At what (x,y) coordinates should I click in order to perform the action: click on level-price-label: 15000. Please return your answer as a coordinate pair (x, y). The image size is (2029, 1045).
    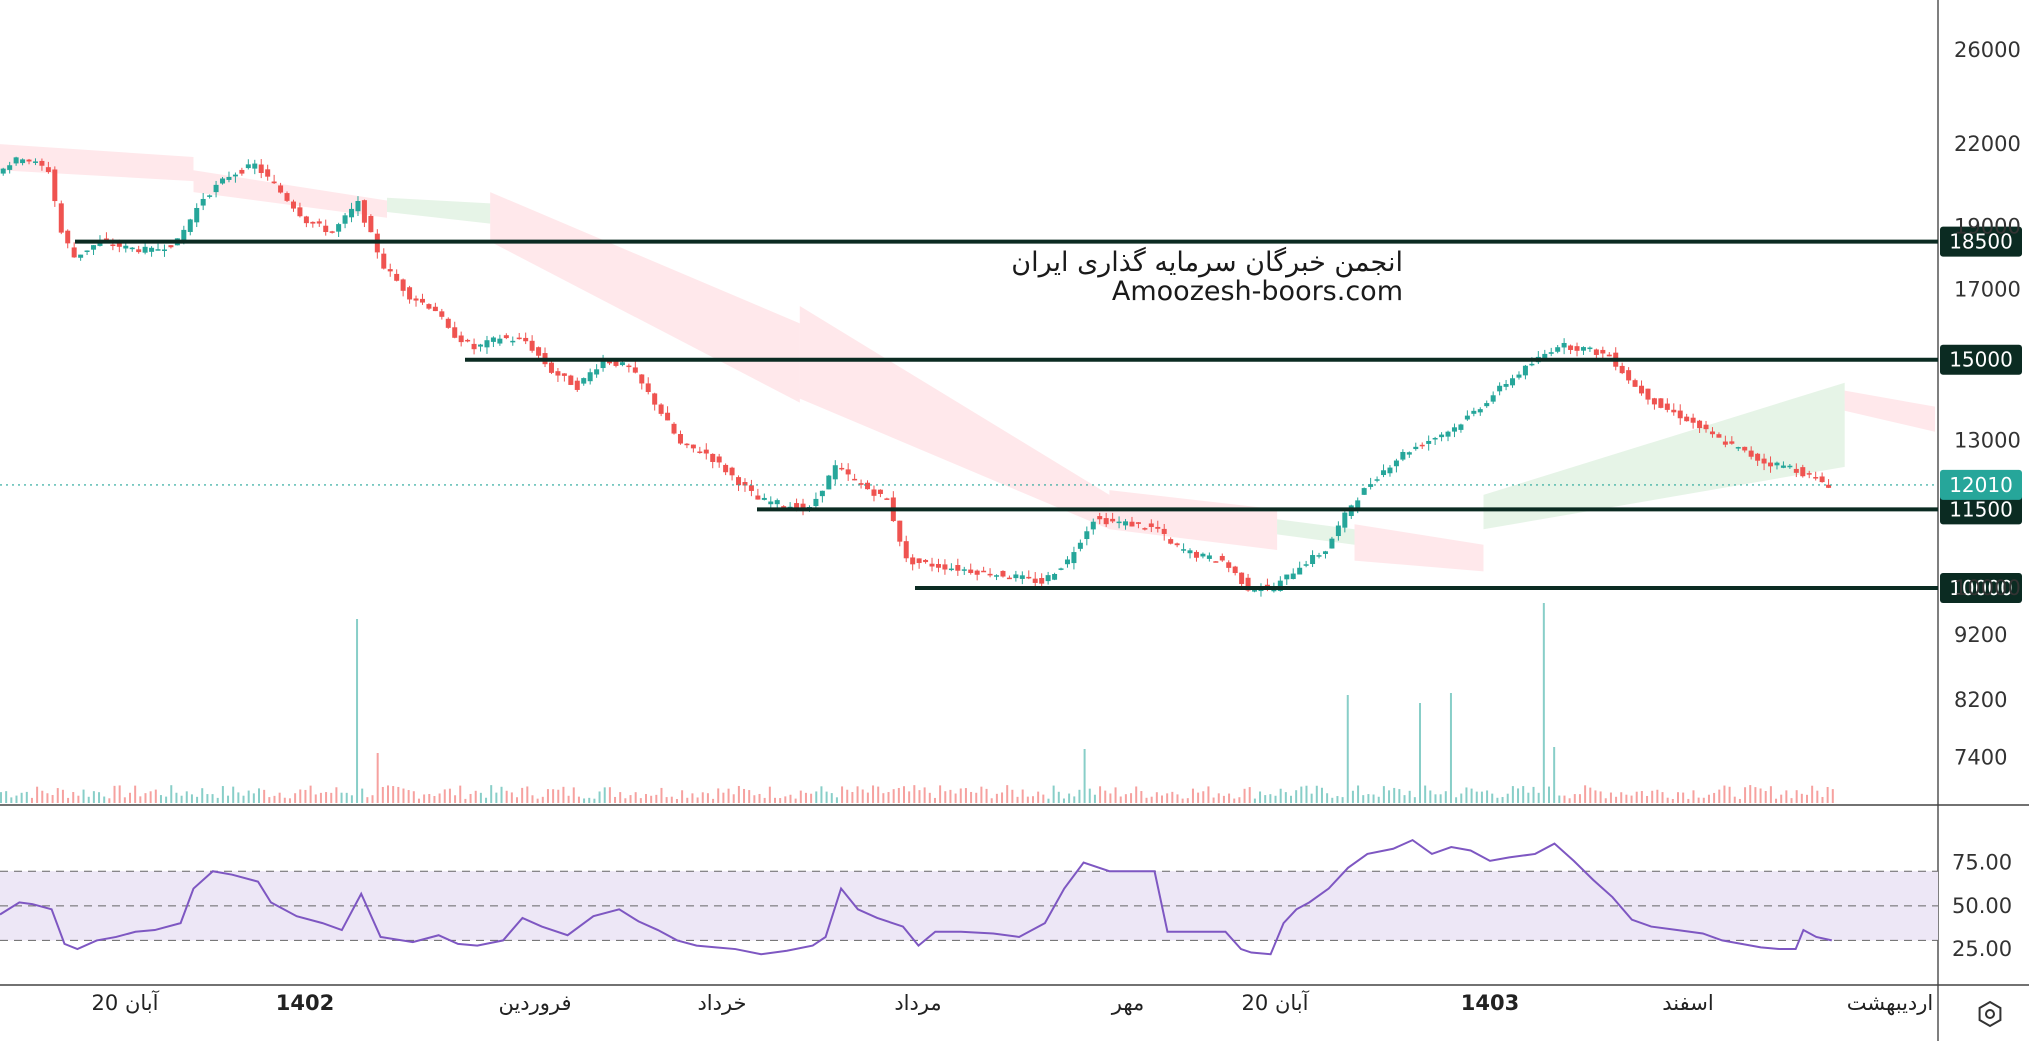
    Looking at the image, I should click on (1981, 360).